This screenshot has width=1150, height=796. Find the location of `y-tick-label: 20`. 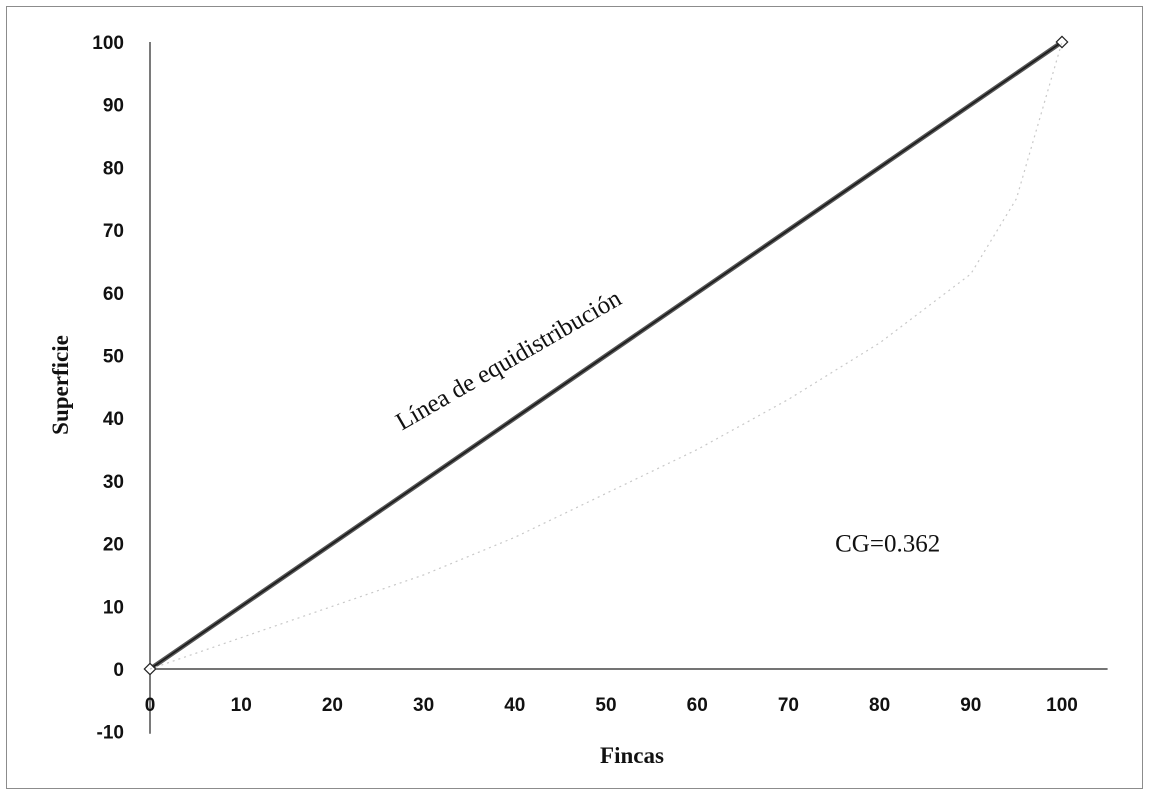

y-tick-label: 20 is located at coordinates (113, 545).